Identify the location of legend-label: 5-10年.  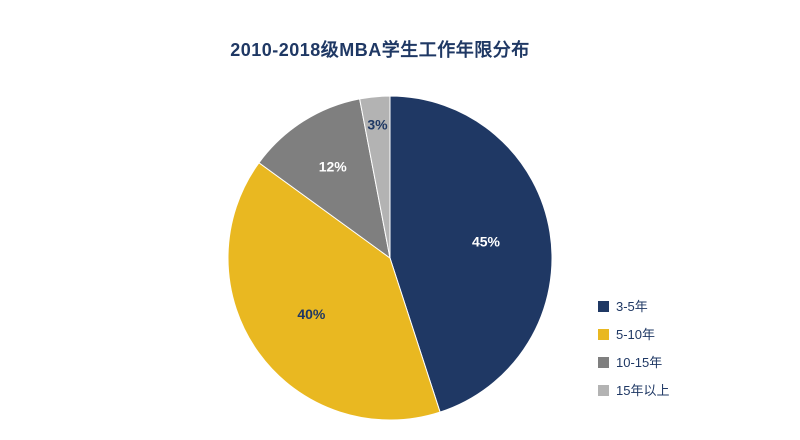
(636, 334).